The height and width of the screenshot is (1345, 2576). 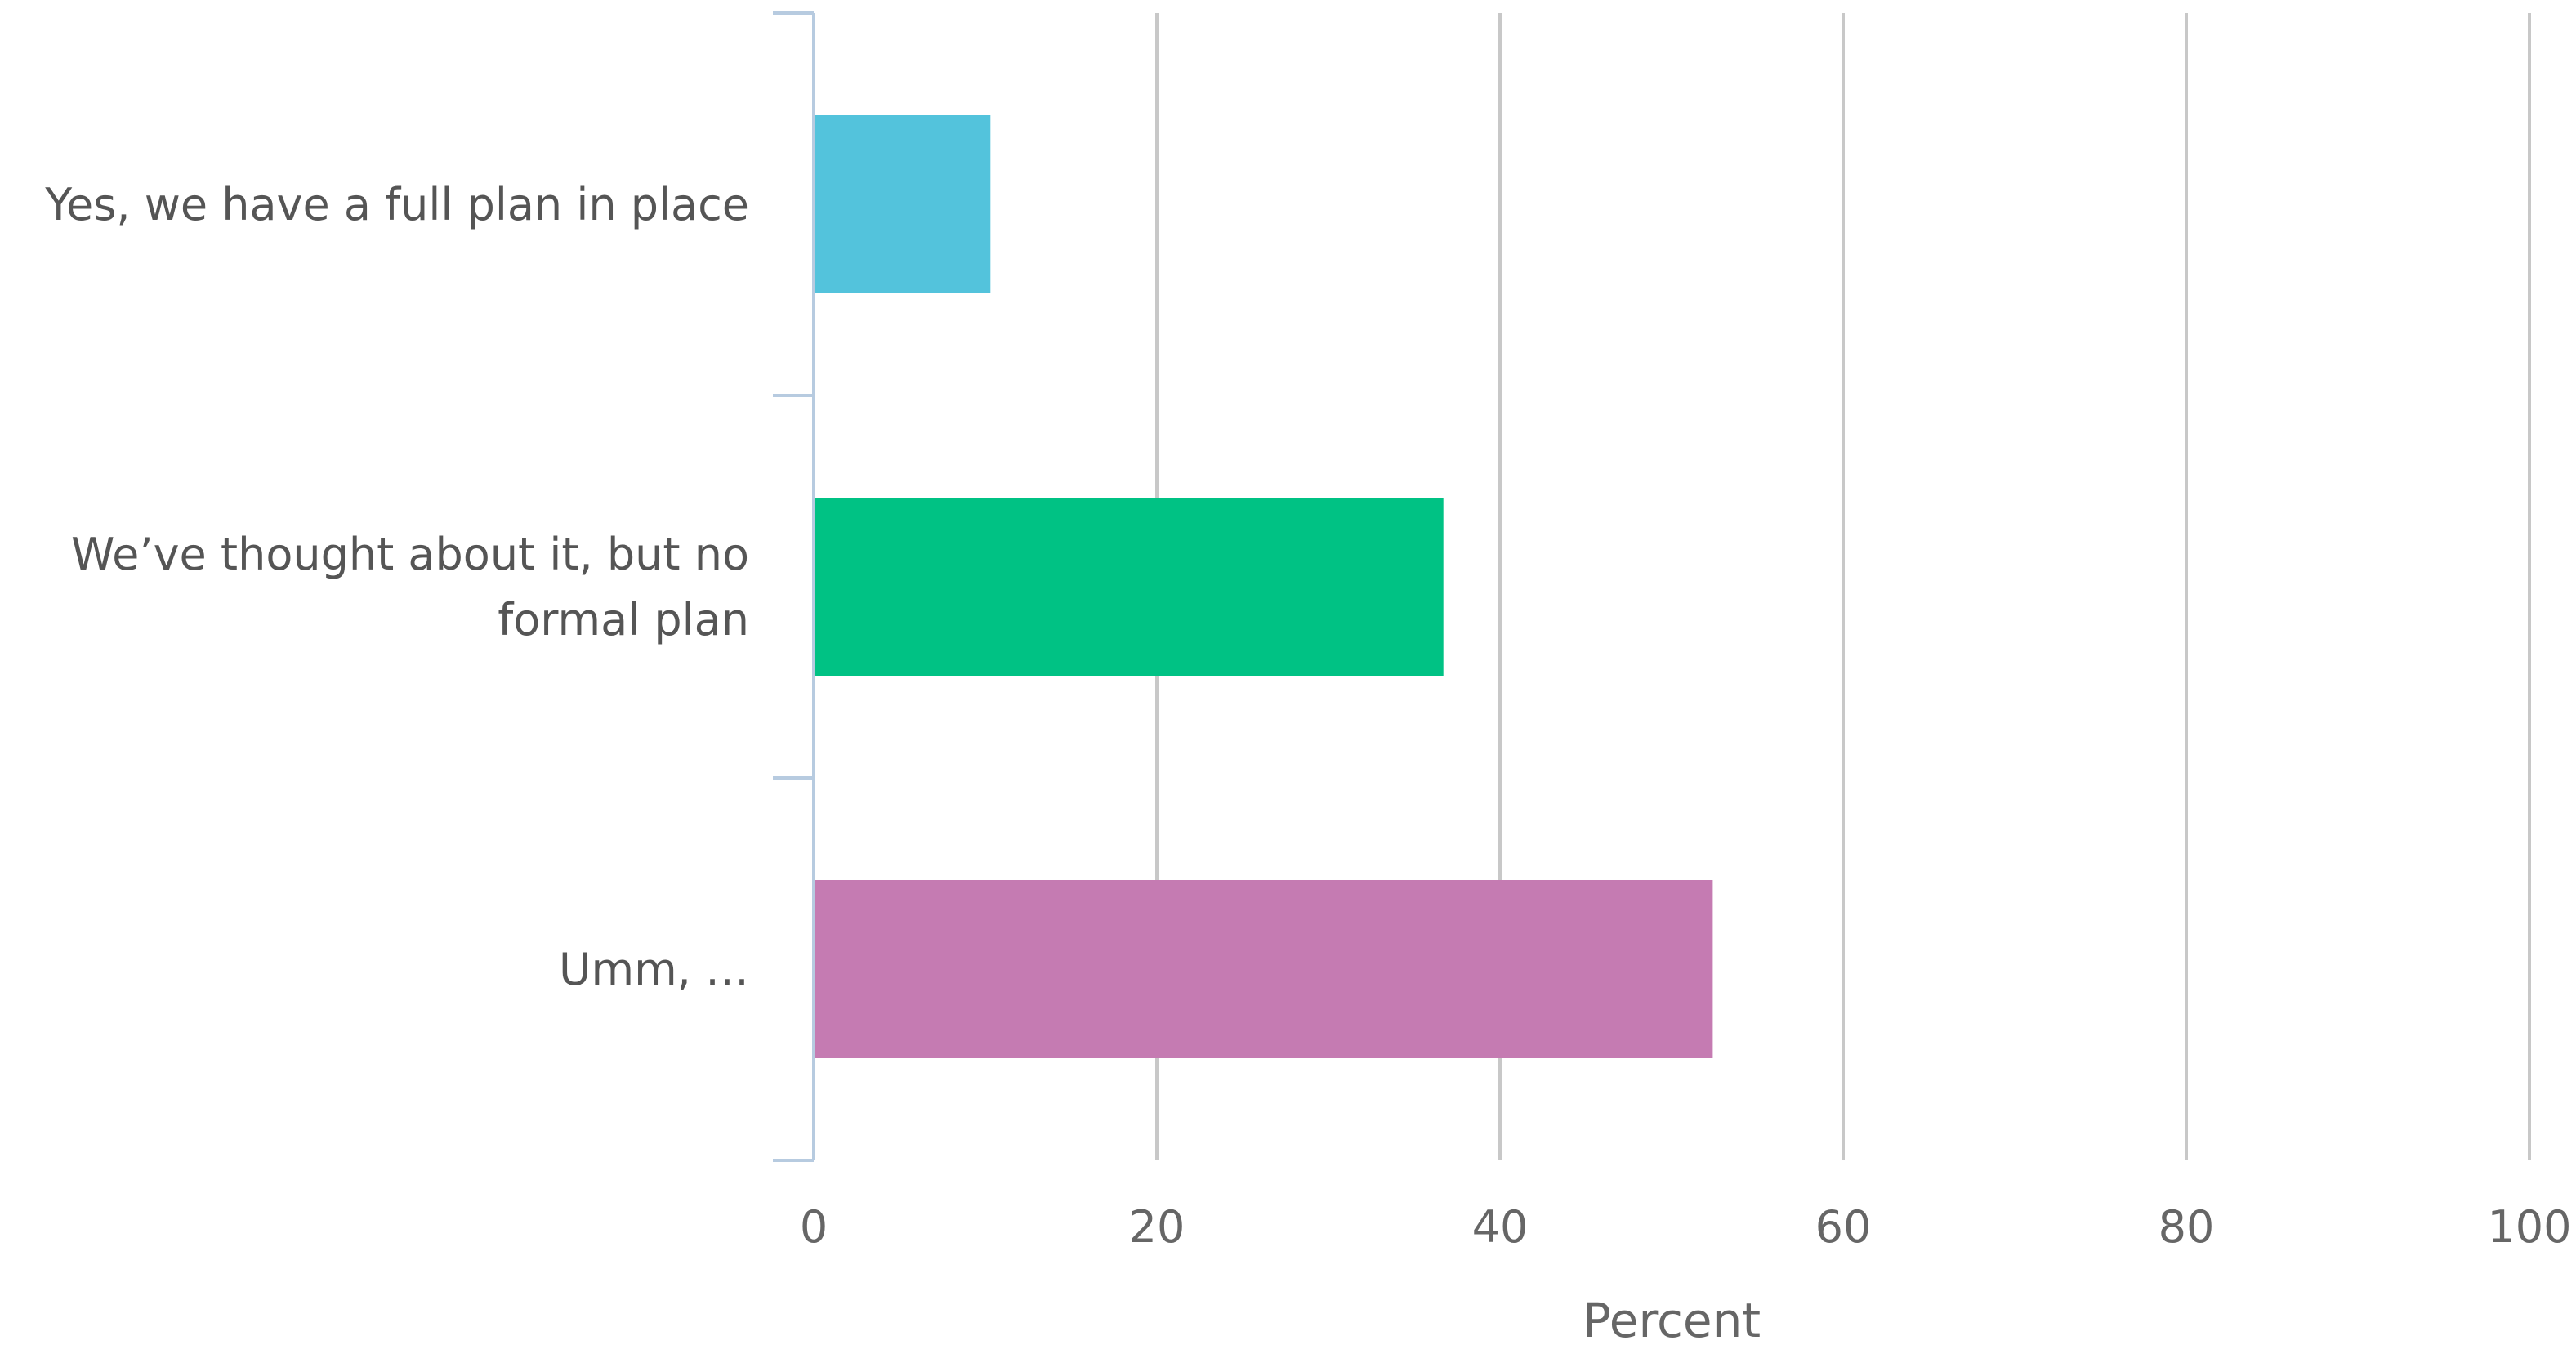 I want to click on x-tick-label: 100, so click(x=2529, y=1227).